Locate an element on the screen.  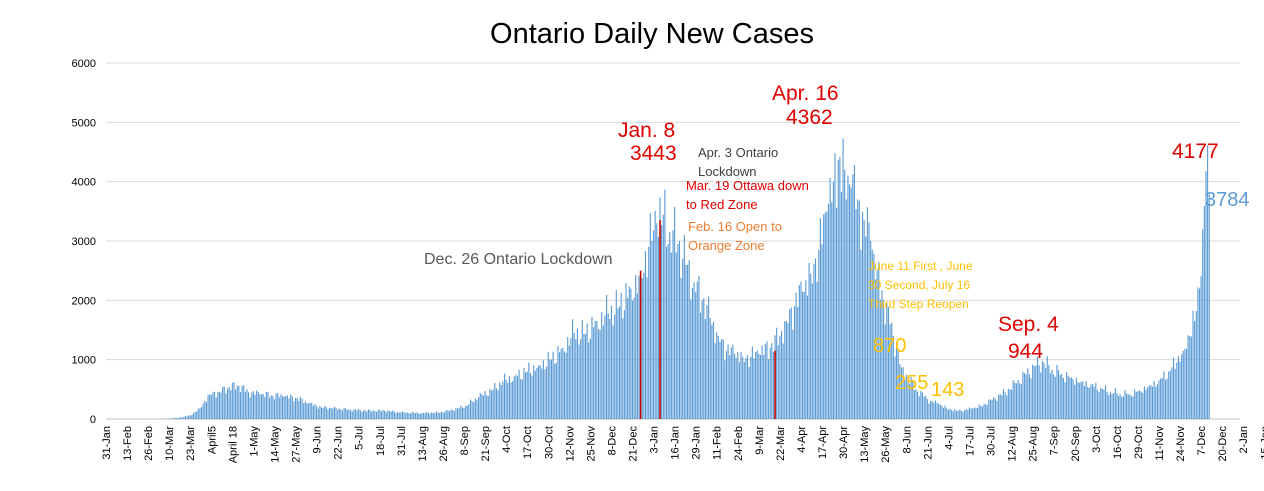
x-tick-label: 22-Jun is located at coordinates (339, 443).